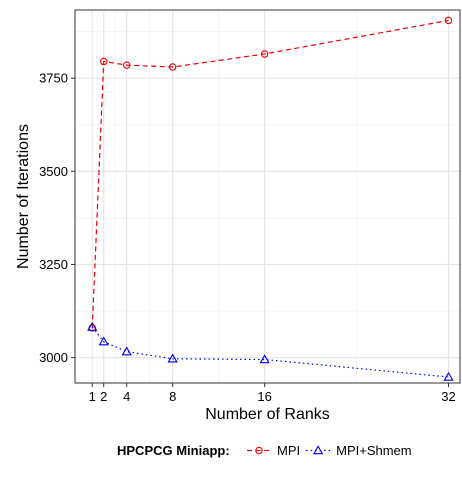 This screenshot has height=488, width=462. I want to click on y-tick-label: 3000, so click(53, 357).